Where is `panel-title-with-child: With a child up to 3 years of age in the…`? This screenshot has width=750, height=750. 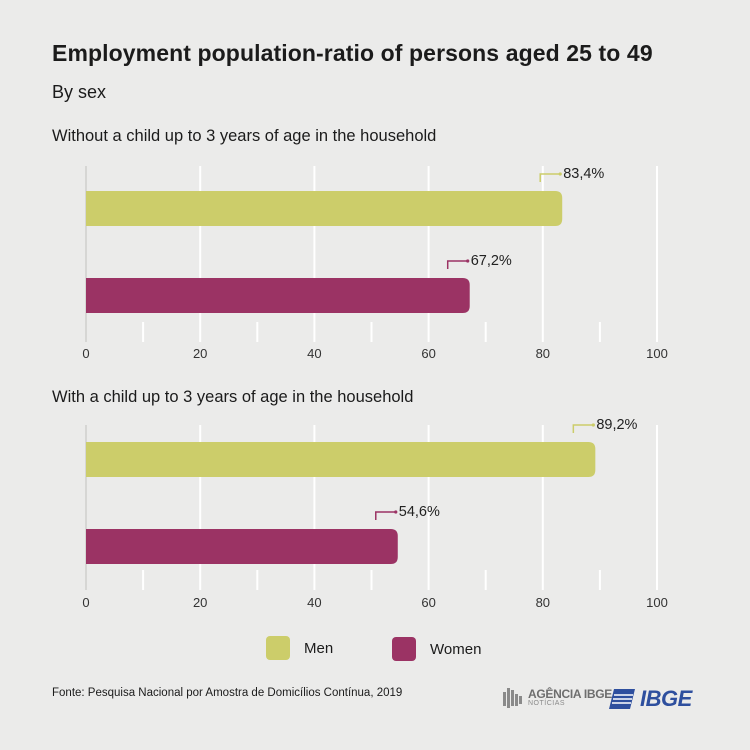 panel-title-with-child: With a child up to 3 years of age in the… is located at coordinates (233, 397).